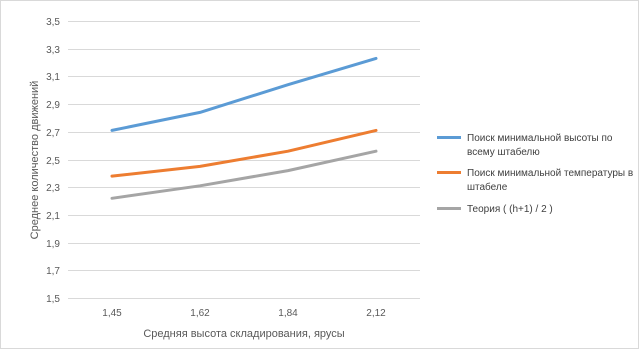 The width and height of the screenshot is (639, 349). What do you see at coordinates (53, 50) in the screenshot?
I see `y-tick-label: 3,3` at bounding box center [53, 50].